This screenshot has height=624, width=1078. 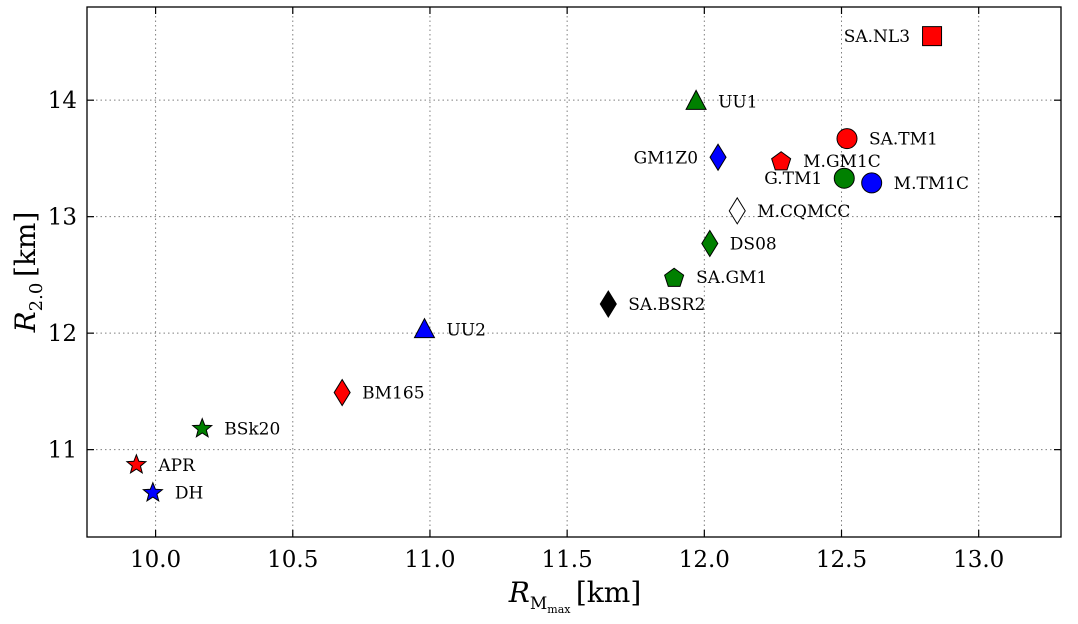 I want to click on x-tick-label: 11.0, so click(x=429, y=560).